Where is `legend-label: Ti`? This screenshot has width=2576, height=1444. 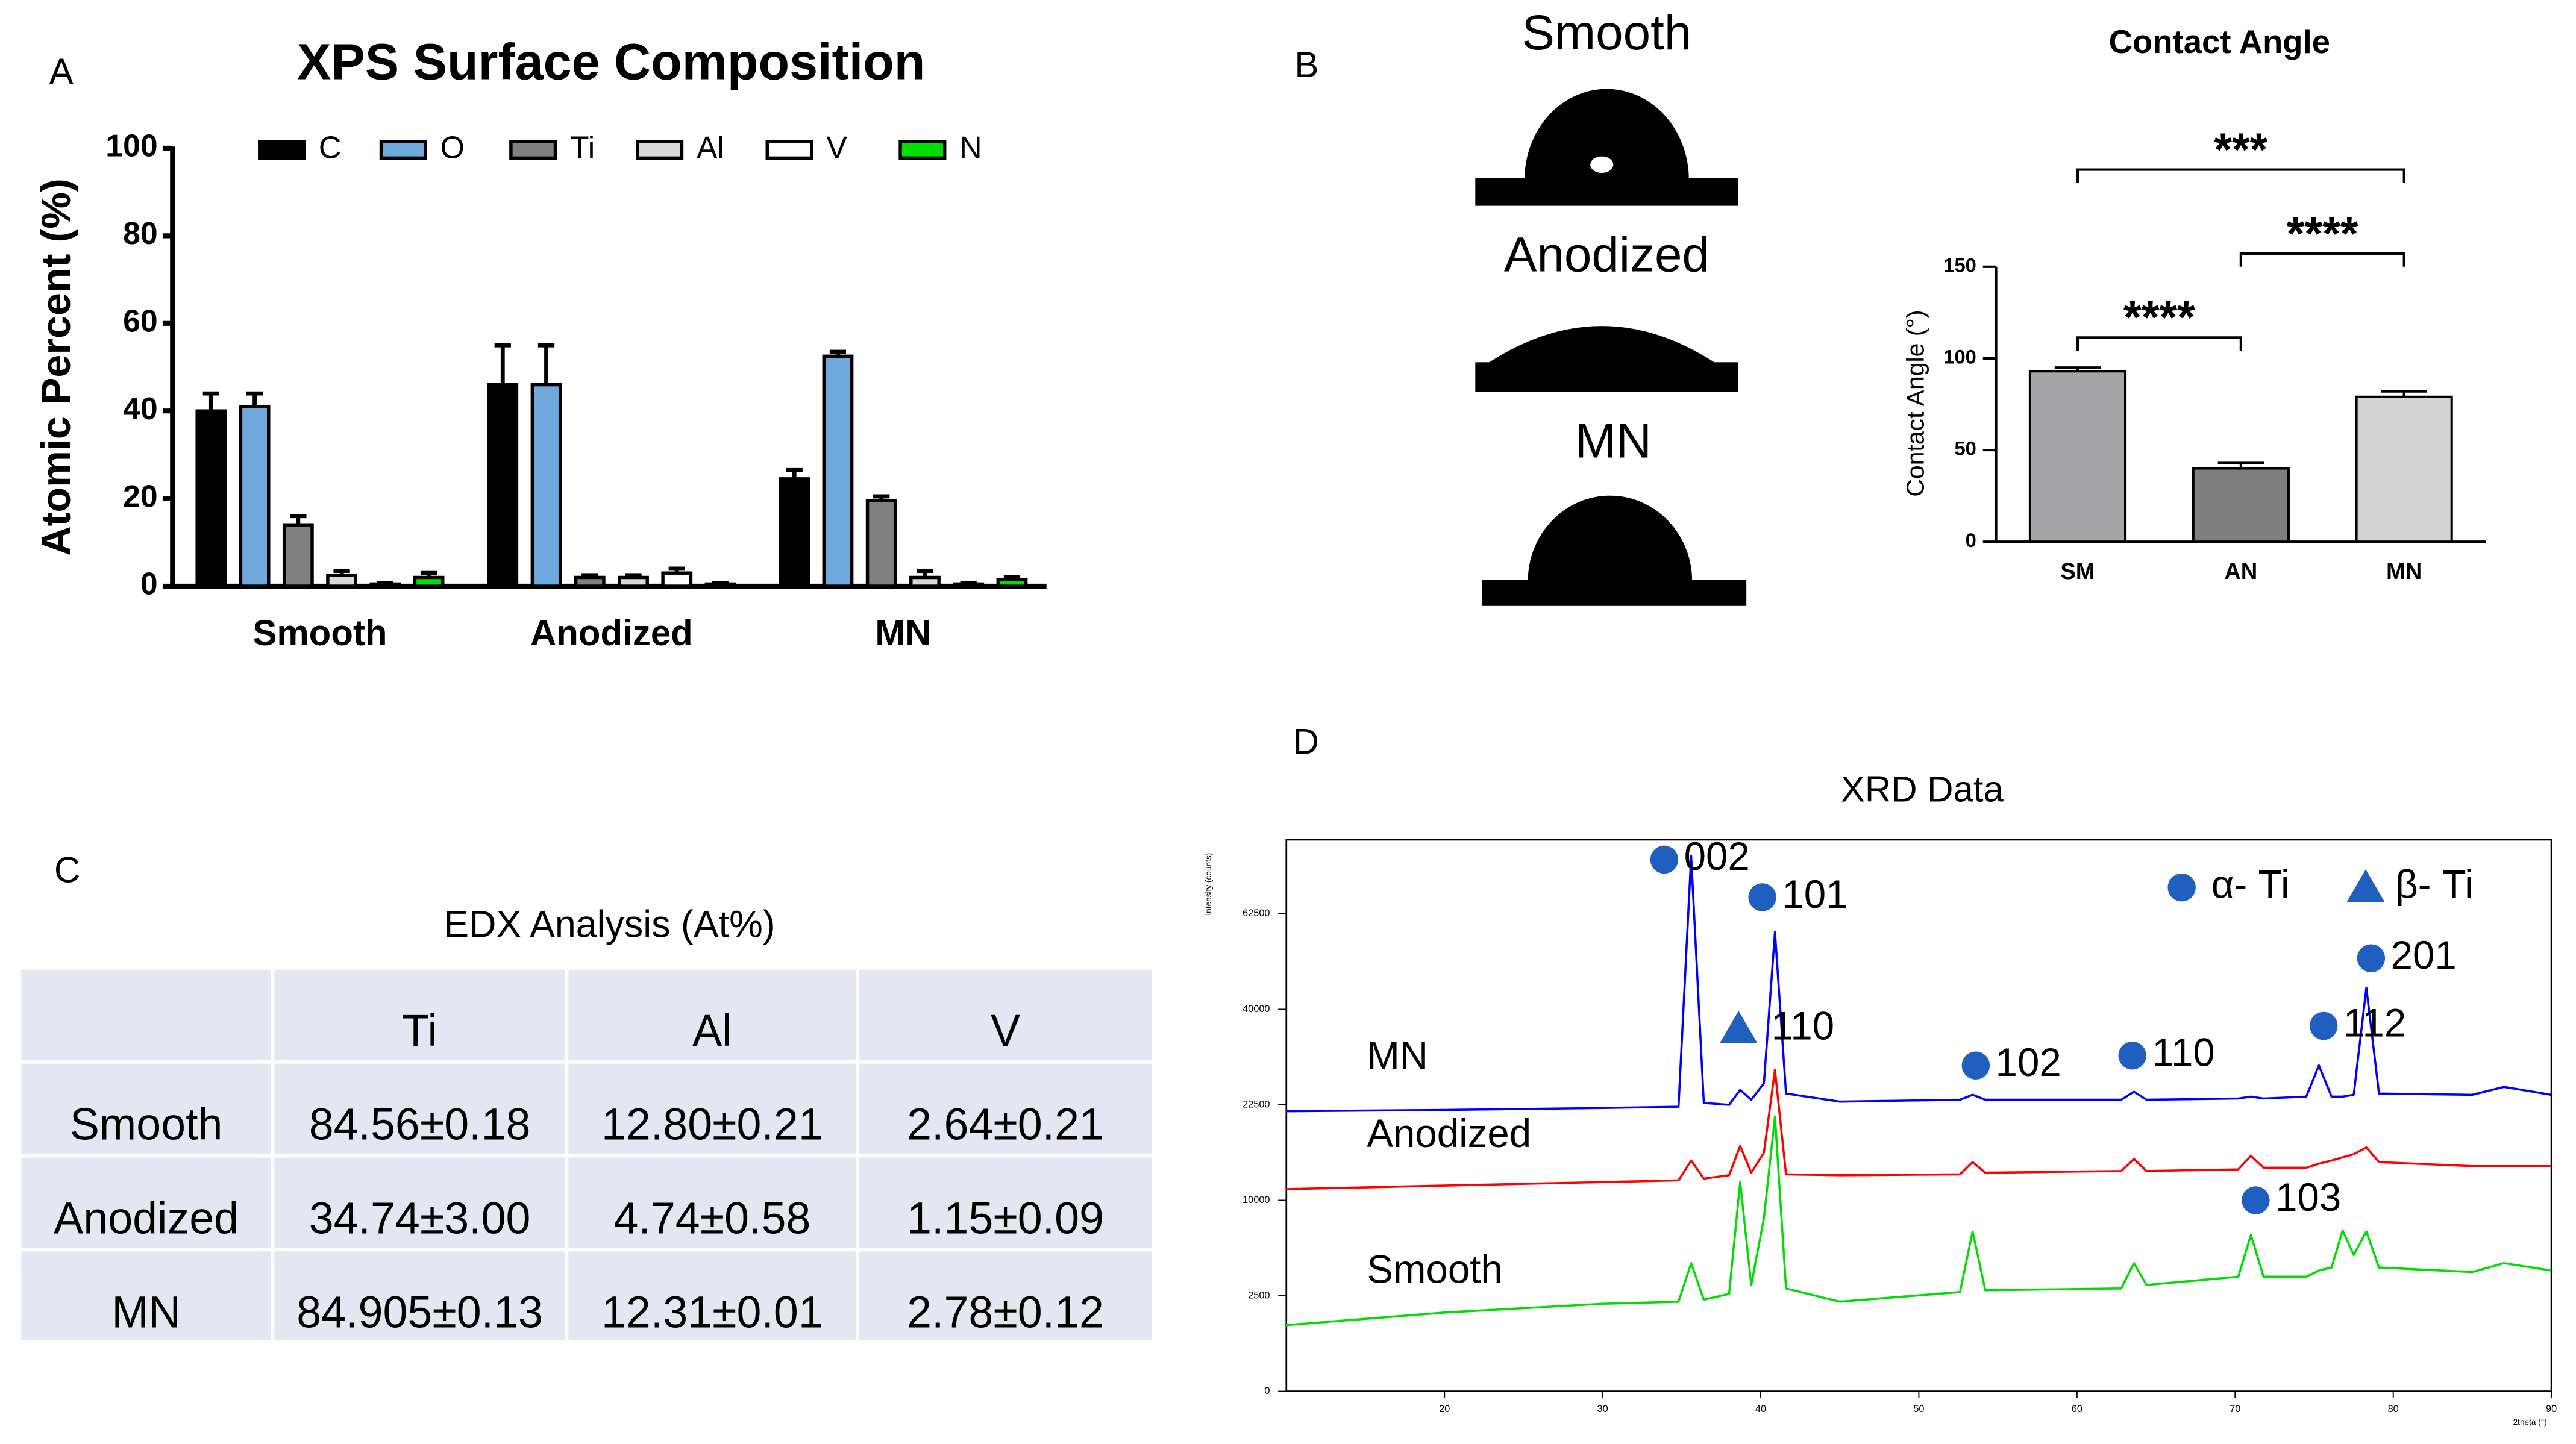
legend-label: Ti is located at coordinates (582, 147).